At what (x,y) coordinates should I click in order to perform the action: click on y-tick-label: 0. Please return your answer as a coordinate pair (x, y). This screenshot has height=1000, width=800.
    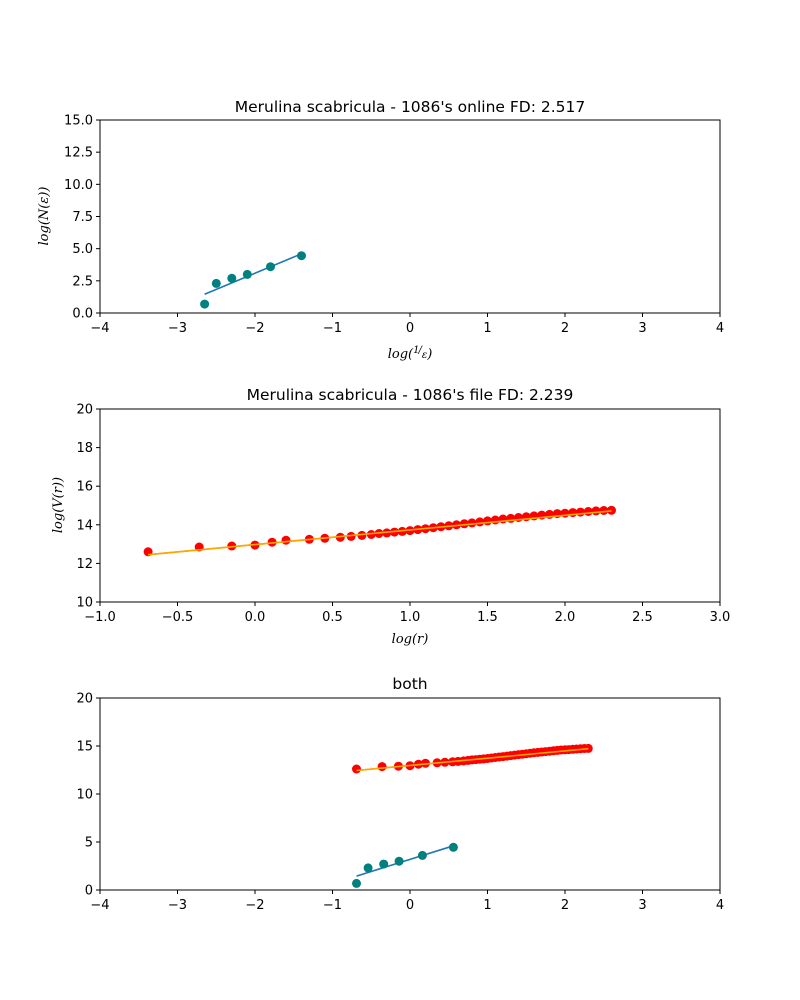
    Looking at the image, I should click on (89, 891).